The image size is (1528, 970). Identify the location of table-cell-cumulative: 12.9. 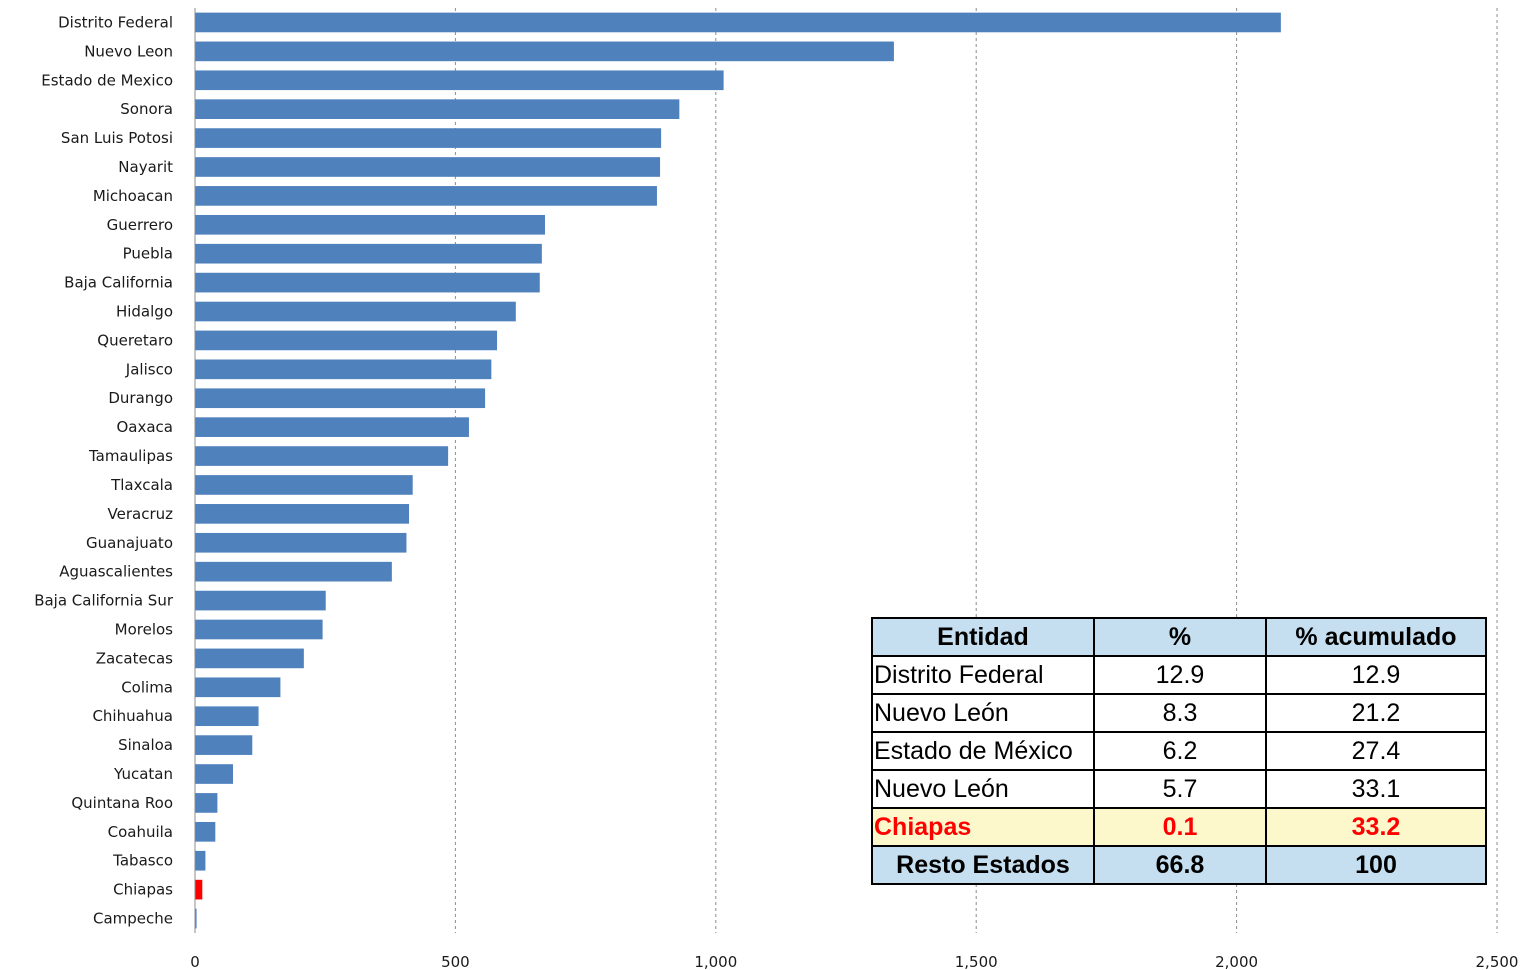
(1376, 675).